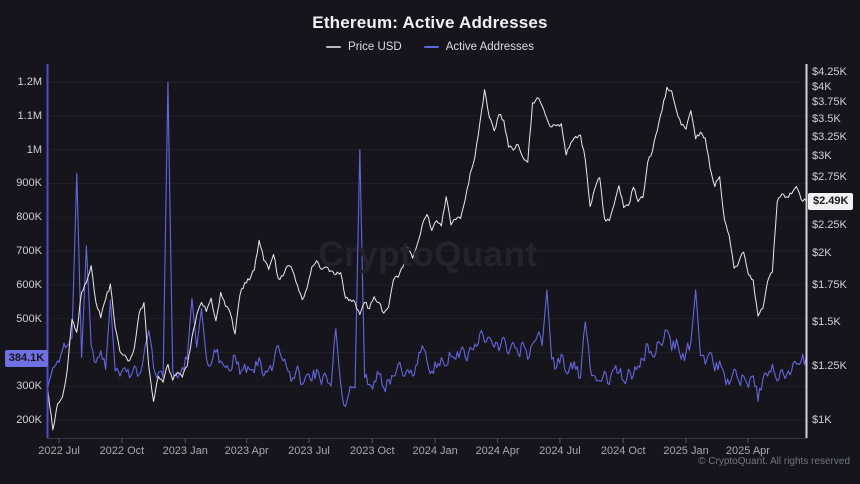  I want to click on y-axis-label-left: 200K, so click(29, 420).